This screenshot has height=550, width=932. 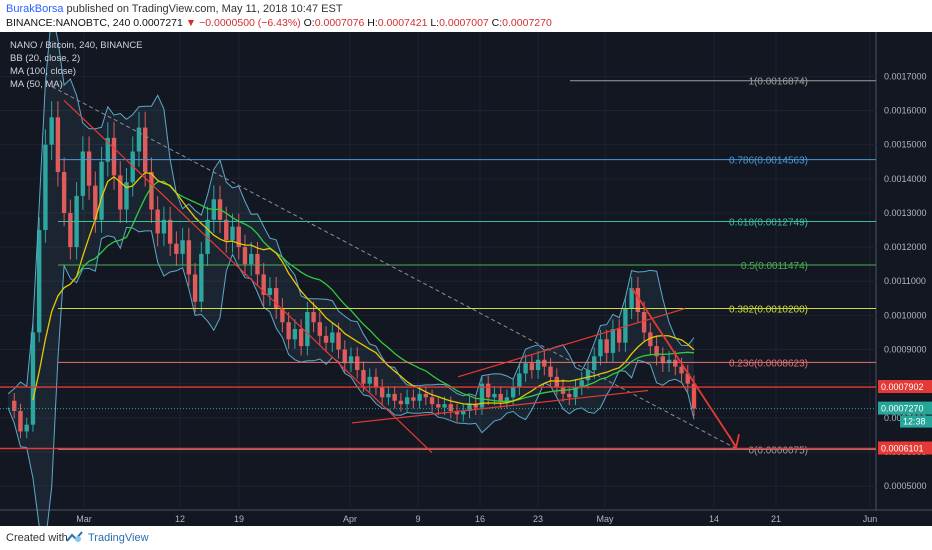 I want to click on low-label: L:, so click(x=435, y=23).